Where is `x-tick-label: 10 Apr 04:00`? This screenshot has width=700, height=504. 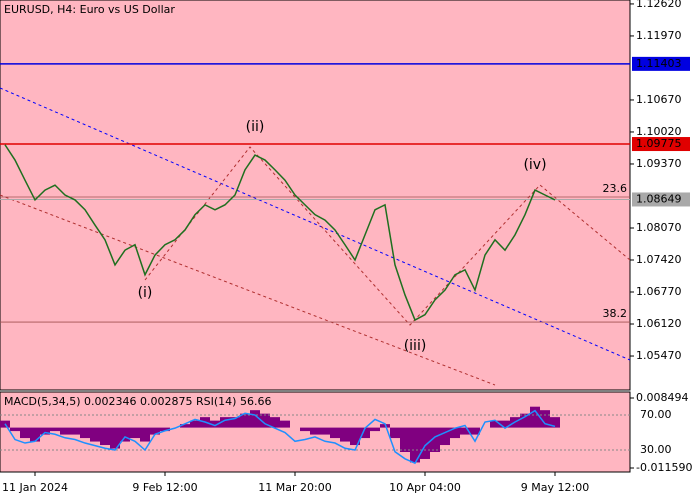 x-tick-label: 10 Apr 04:00 is located at coordinates (425, 487).